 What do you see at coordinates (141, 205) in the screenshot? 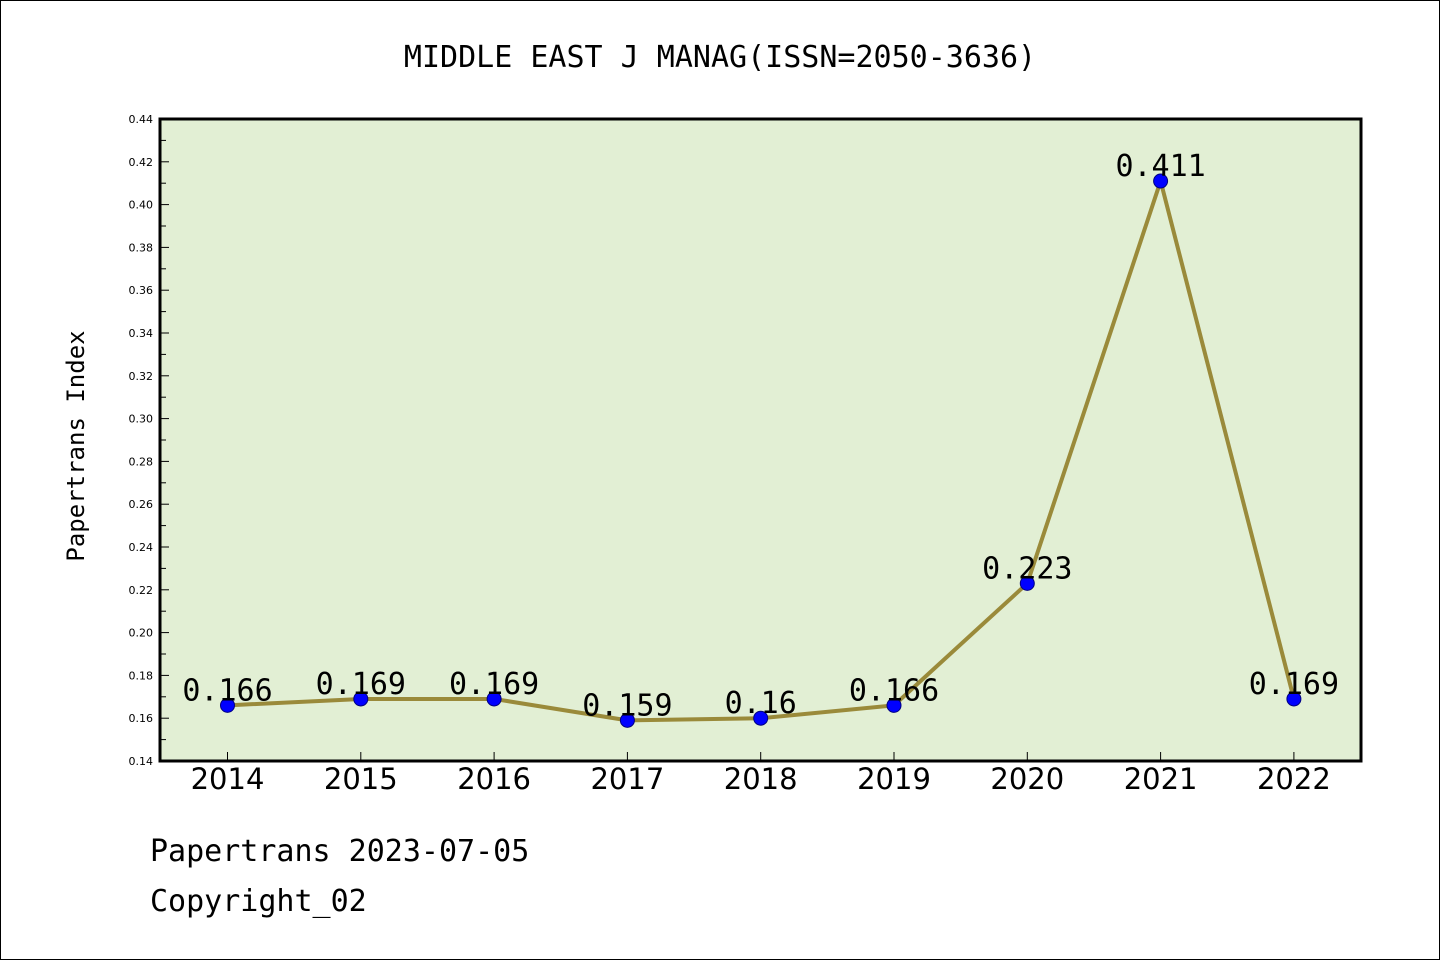
I see `y-tick-label: 0.40` at bounding box center [141, 205].